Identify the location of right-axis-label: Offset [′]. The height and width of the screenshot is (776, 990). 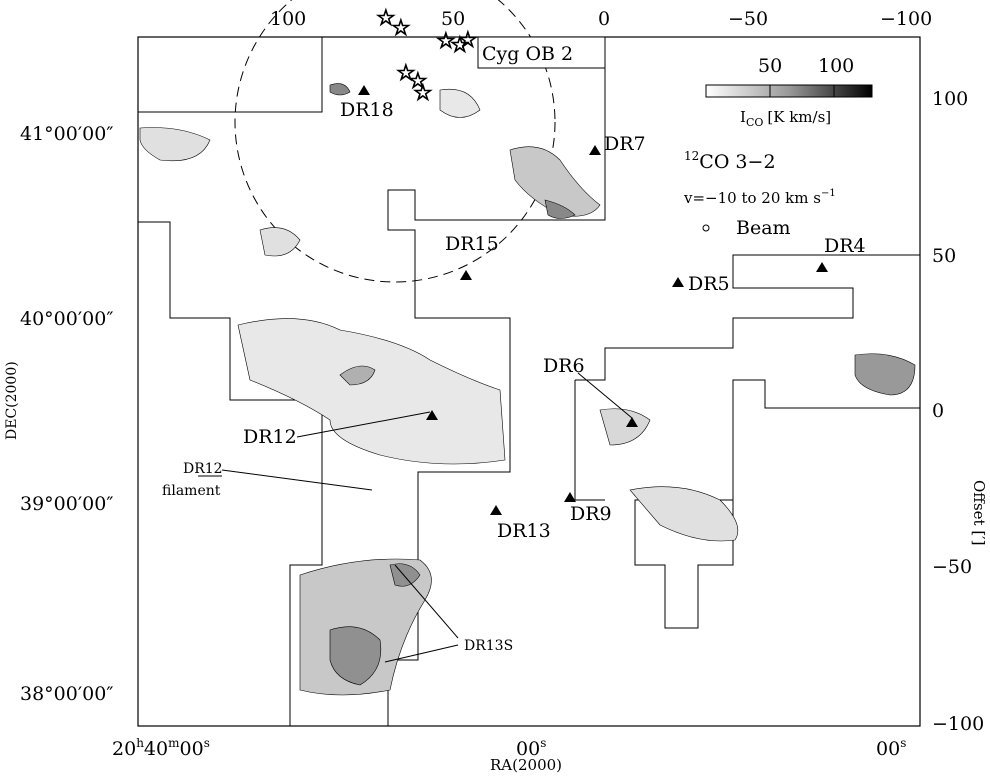
(979, 512).